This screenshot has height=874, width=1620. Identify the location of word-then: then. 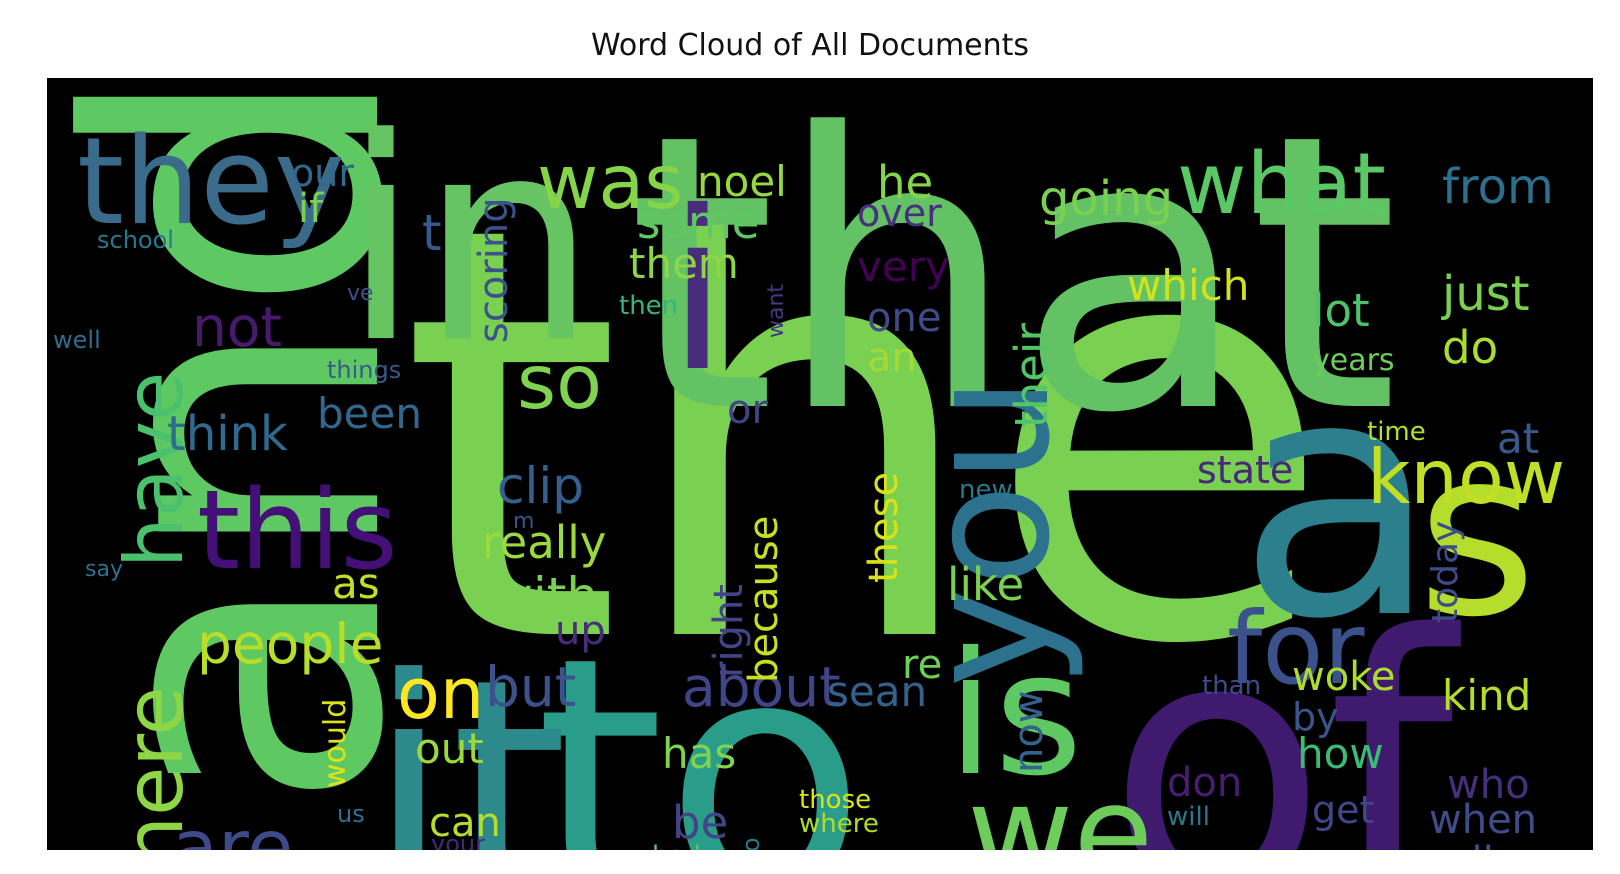
(648, 306).